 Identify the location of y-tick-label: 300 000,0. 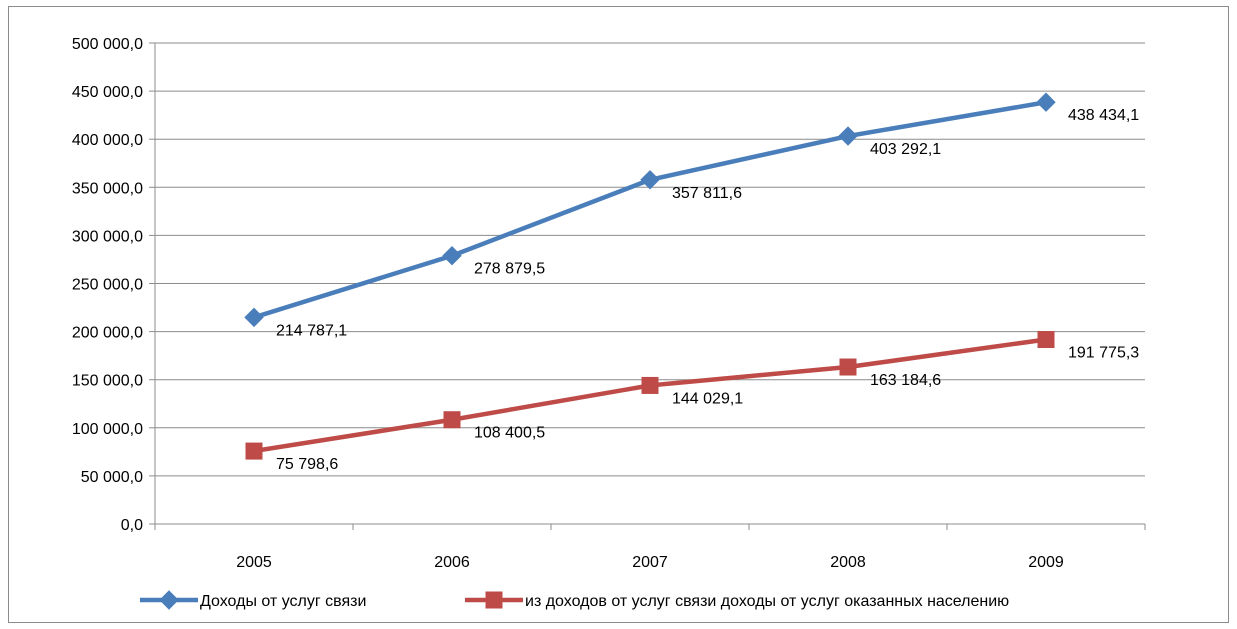
(107, 236).